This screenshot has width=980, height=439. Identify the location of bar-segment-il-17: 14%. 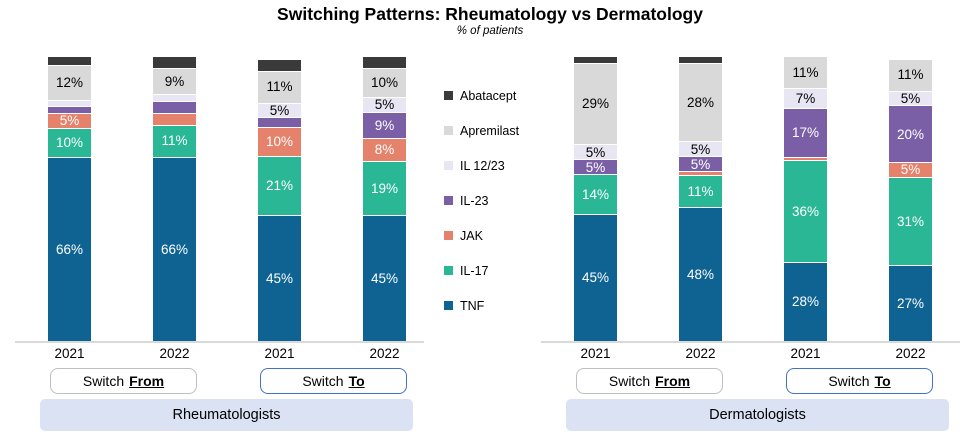
(595, 195).